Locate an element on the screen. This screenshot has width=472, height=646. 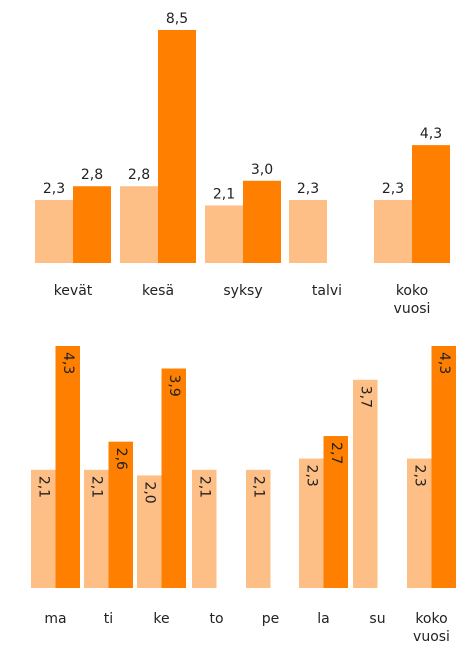
value-label: 2,6 is located at coordinates (121, 459).